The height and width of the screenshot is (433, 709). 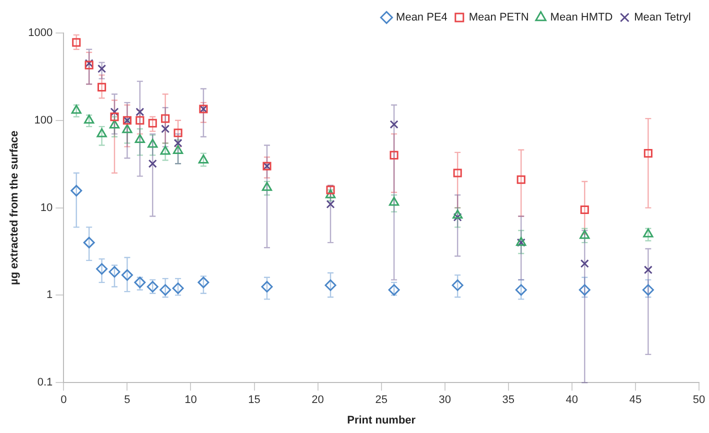 What do you see at coordinates (498, 18) in the screenshot?
I see `legend-label: Mean PETN` at bounding box center [498, 18].